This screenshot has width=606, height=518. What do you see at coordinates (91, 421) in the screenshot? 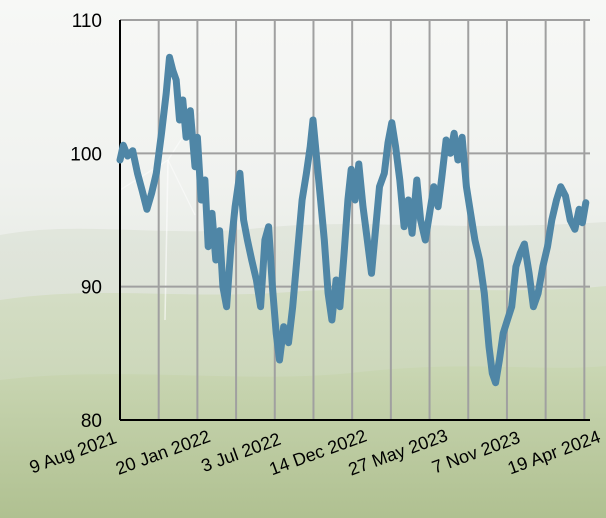
I see `y-tick-label: 80` at bounding box center [91, 421].